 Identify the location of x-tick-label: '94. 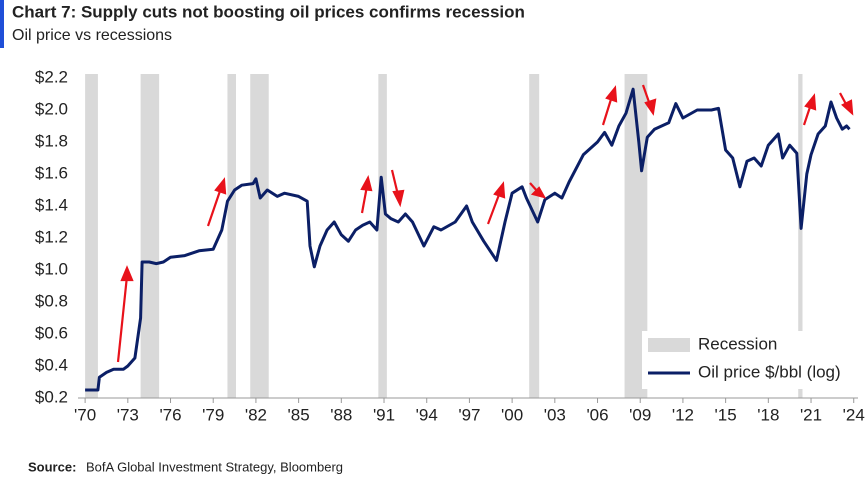
(427, 414).